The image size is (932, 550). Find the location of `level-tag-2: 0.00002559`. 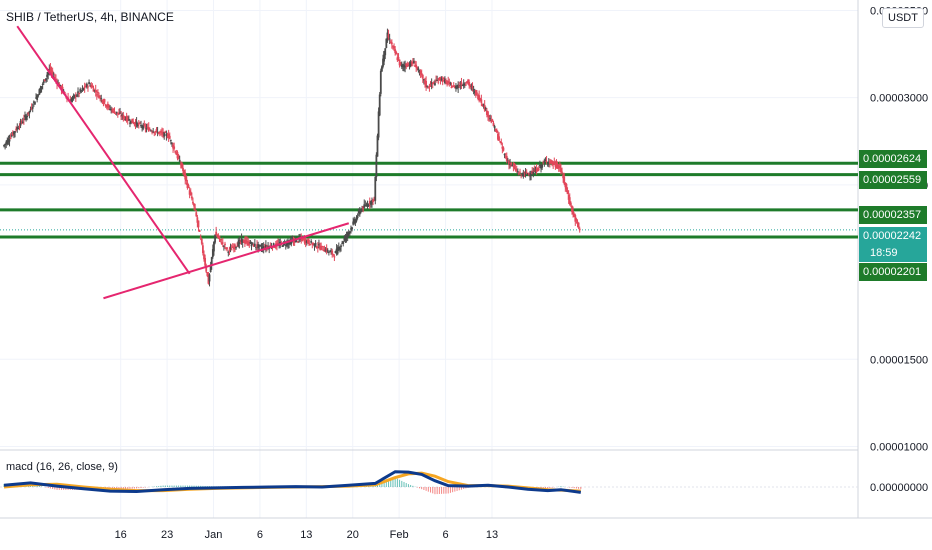

level-tag-2: 0.00002559 is located at coordinates (893, 180).